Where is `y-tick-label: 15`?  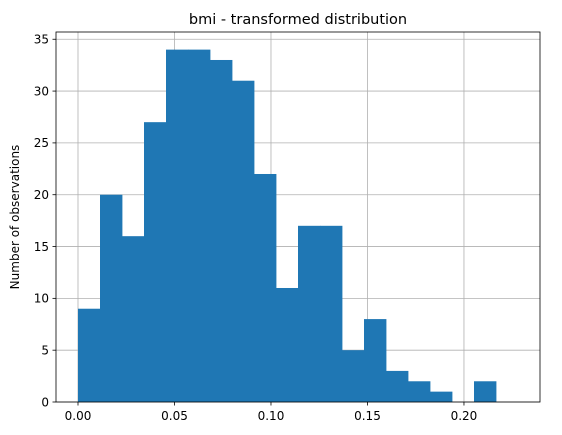
y-tick-label: 15 is located at coordinates (41, 247).